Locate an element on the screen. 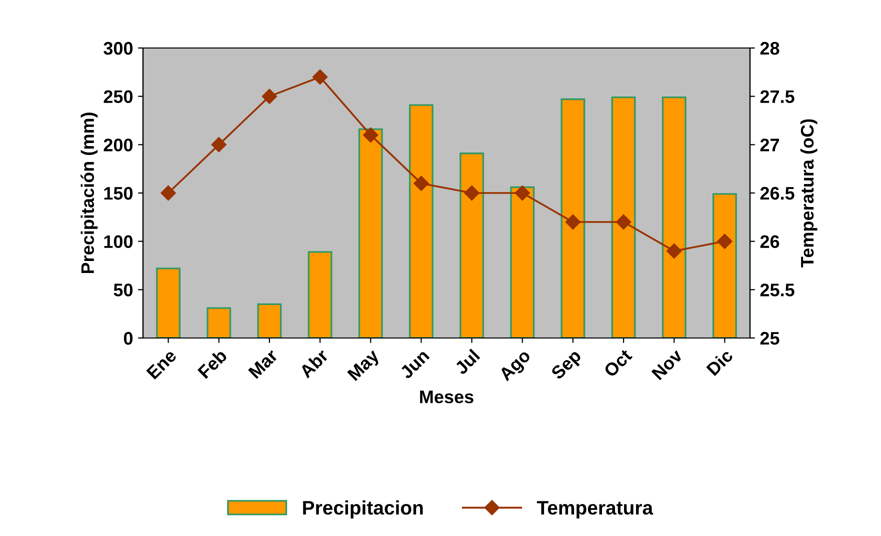 The height and width of the screenshot is (536, 881). x-tick-label: Ago is located at coordinates (516, 366).